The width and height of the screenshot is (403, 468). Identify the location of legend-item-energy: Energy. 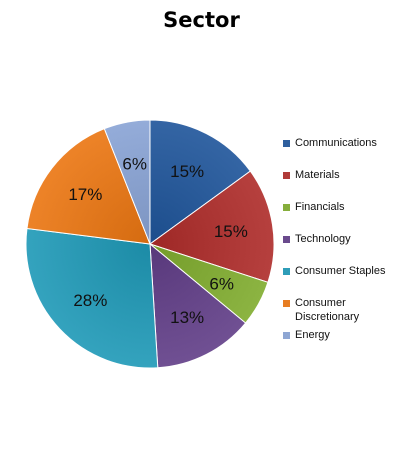
(342, 335).